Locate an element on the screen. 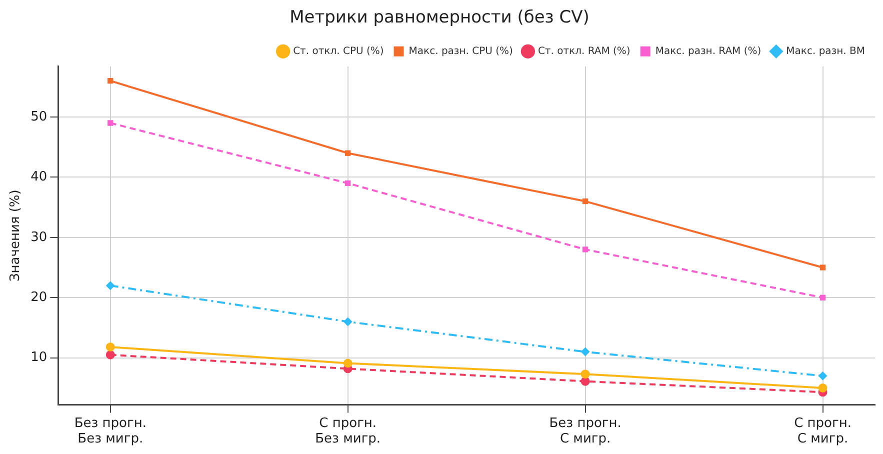 The width and height of the screenshot is (883, 454). y-tick-label: 20 is located at coordinates (39, 297).